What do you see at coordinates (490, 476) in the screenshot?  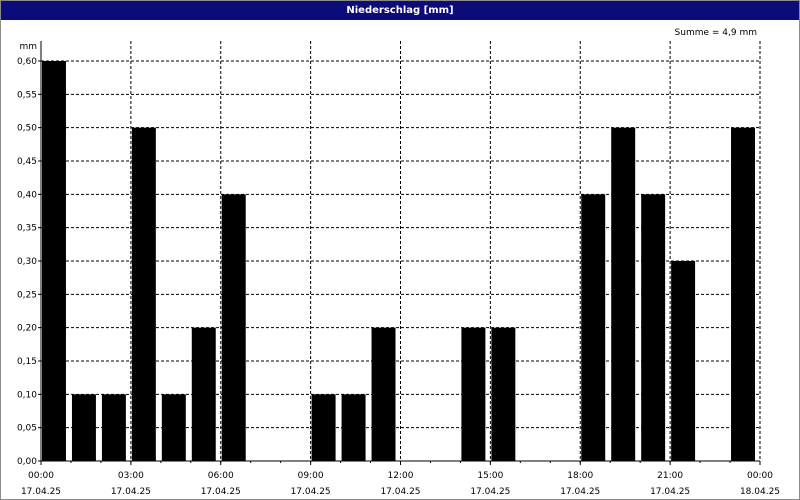 I see `x-tick-time: 15:00` at bounding box center [490, 476].